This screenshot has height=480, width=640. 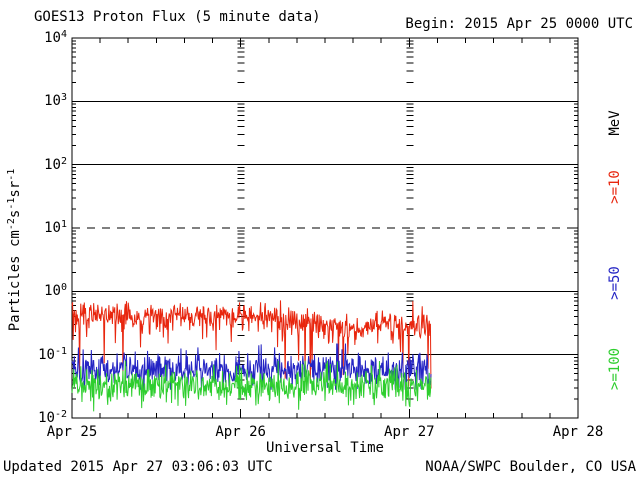 I want to click on x-tick-label-apr-27: Apr 27, so click(x=409, y=432).